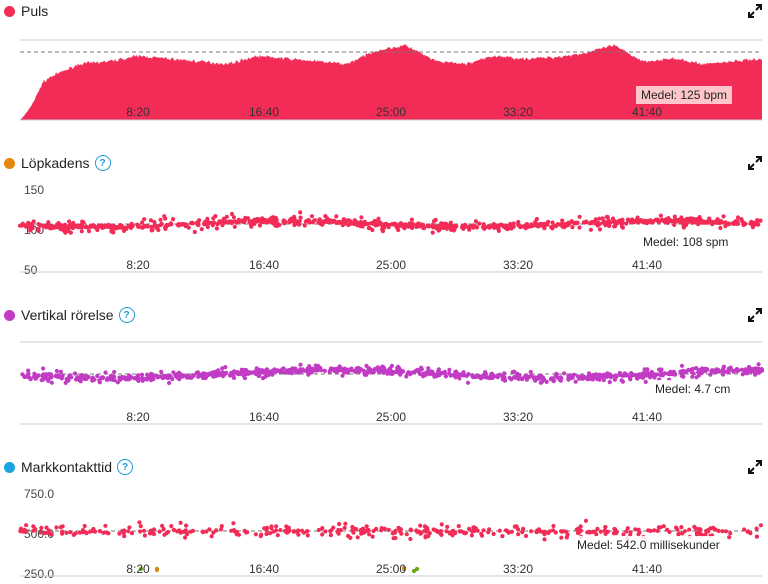  What do you see at coordinates (69, 315) in the screenshot?
I see `panel-title: Vertikal rörelse ?` at bounding box center [69, 315].